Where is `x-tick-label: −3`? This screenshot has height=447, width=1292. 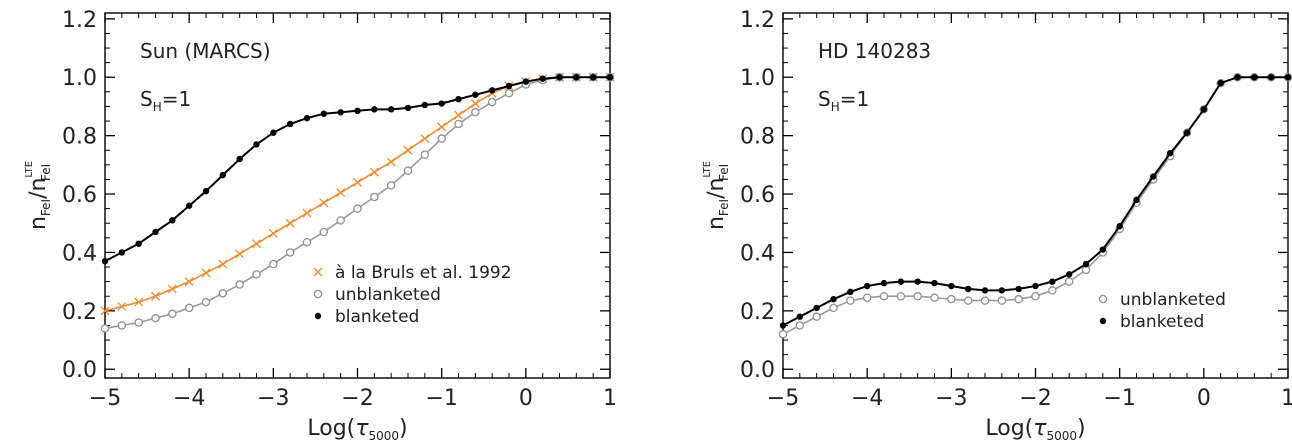 x-tick-label: −3 is located at coordinates (273, 398).